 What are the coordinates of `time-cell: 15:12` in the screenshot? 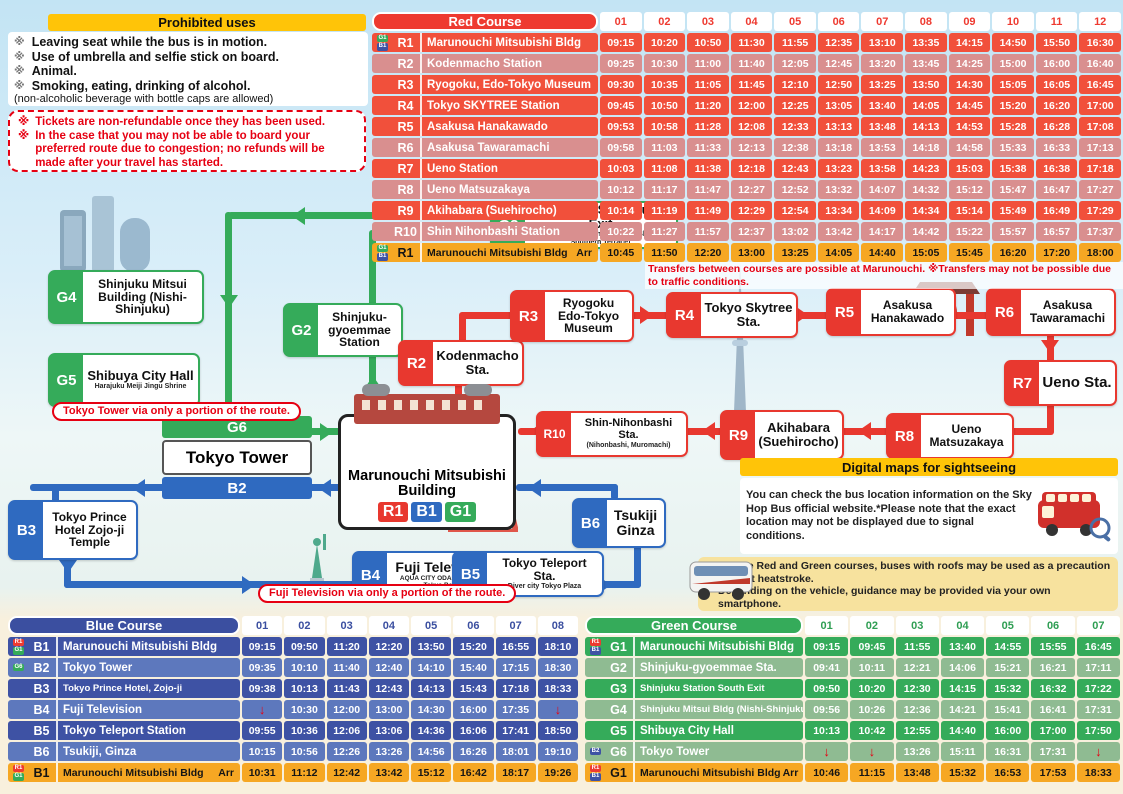 It's located at (969, 189).